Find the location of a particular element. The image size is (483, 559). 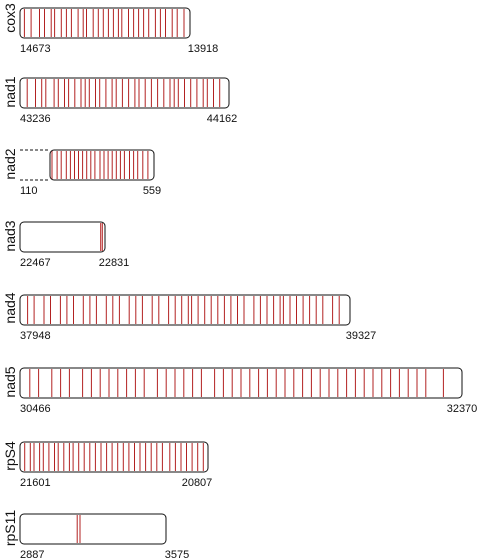

end-coordinate: 20807 is located at coordinates (197, 483).